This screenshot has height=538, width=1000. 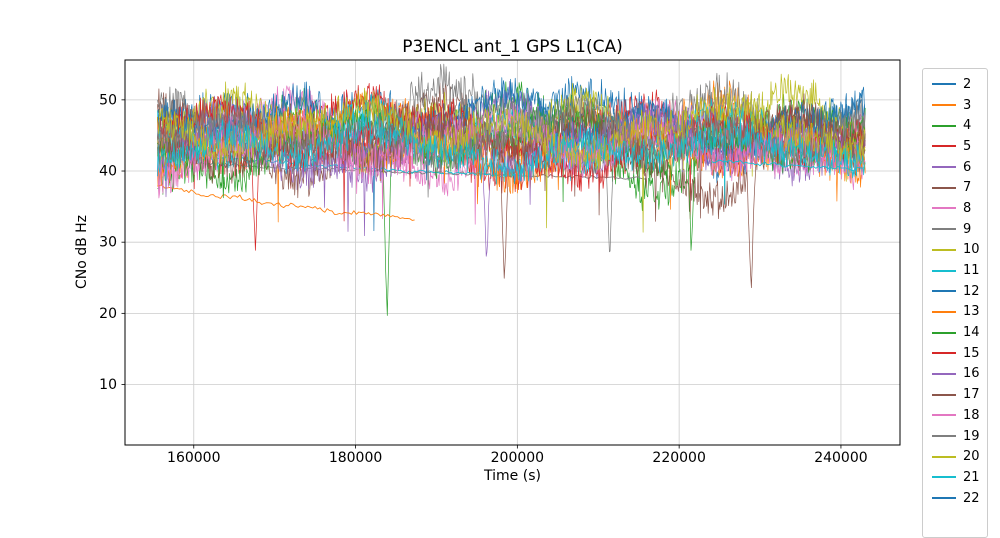 I want to click on legend-item: 6, so click(x=959, y=167).